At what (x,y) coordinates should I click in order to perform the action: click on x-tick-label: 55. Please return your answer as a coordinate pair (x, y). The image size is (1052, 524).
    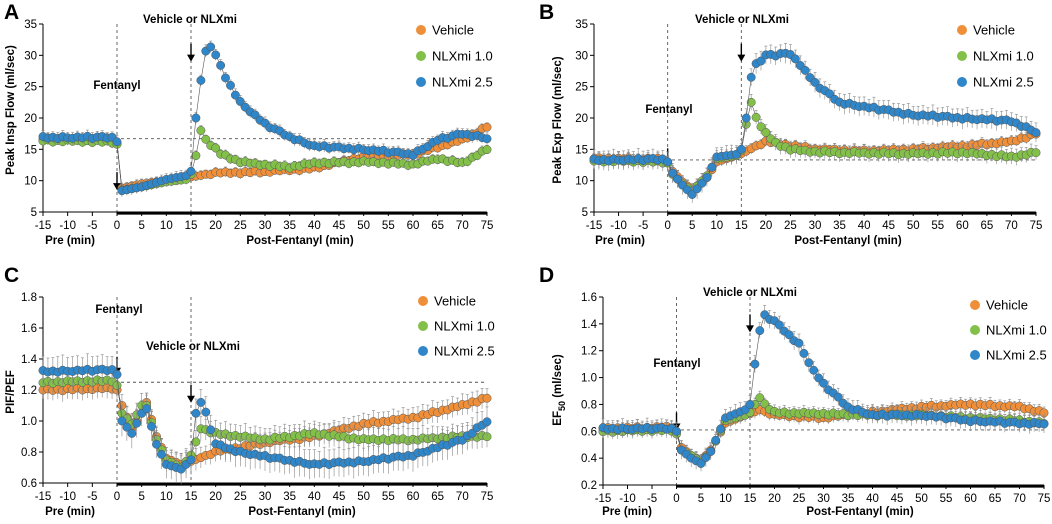
    Looking at the image, I should click on (946, 499).